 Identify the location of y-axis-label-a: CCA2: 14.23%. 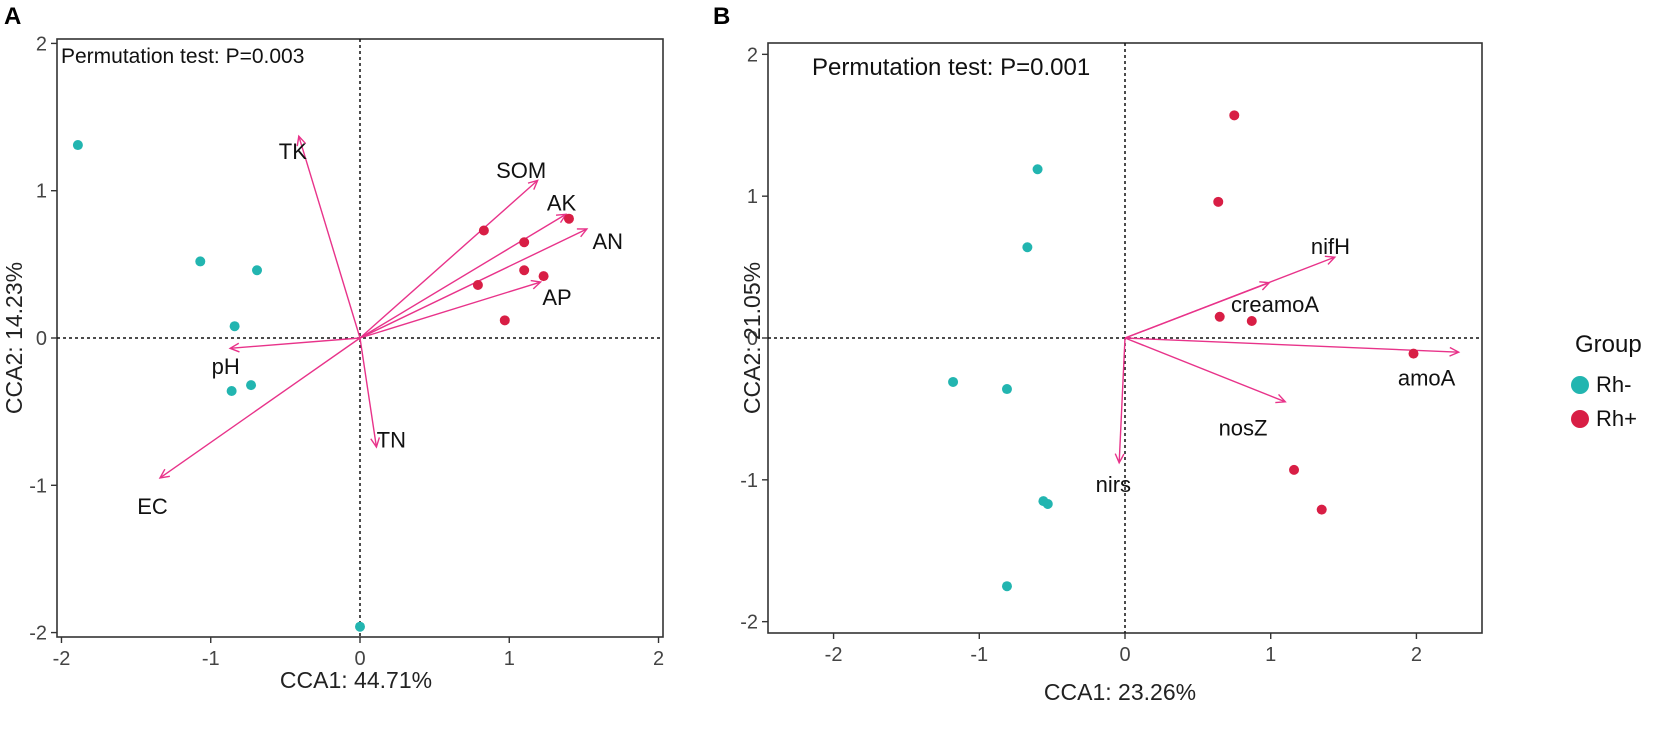
(14, 338).